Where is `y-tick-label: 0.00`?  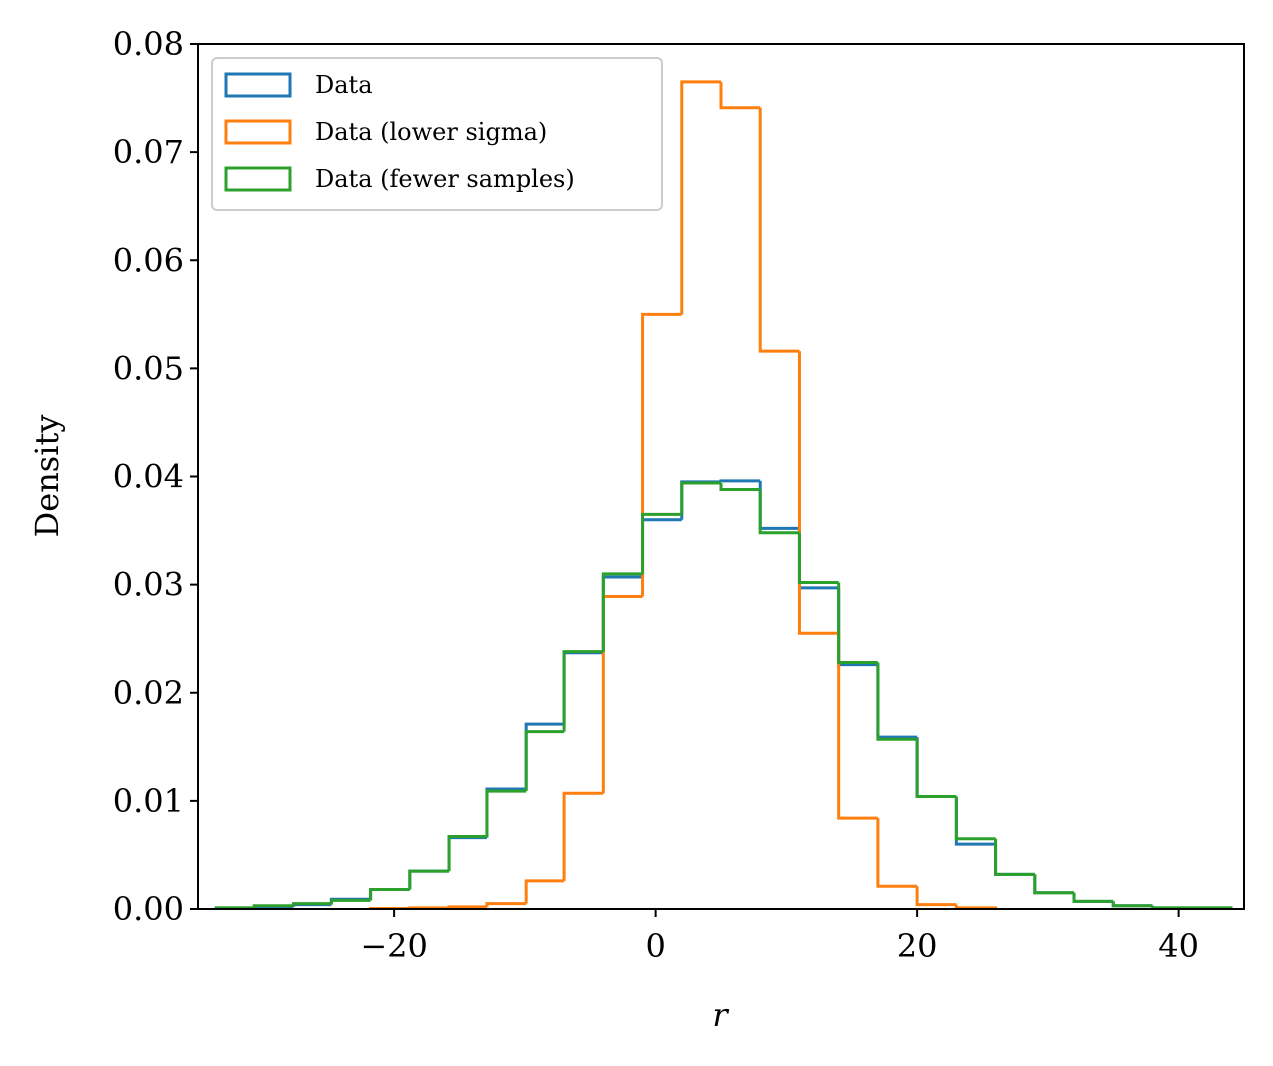 y-tick-label: 0.00 is located at coordinates (148, 909).